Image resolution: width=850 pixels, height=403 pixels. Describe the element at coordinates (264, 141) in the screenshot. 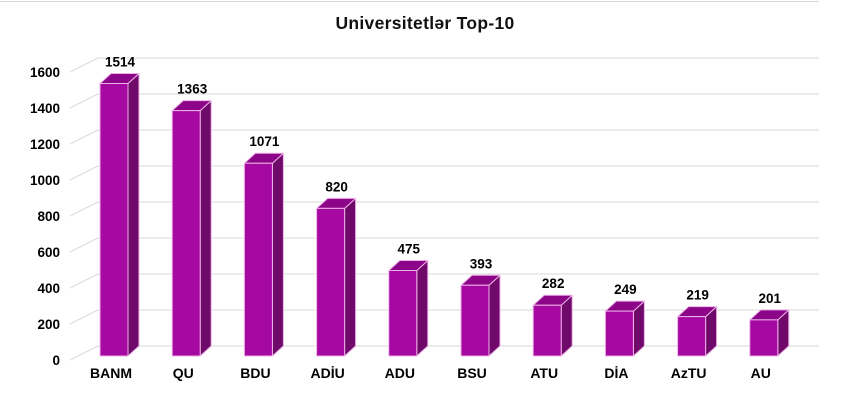

I see `value-label-BDU: 1071` at that location.